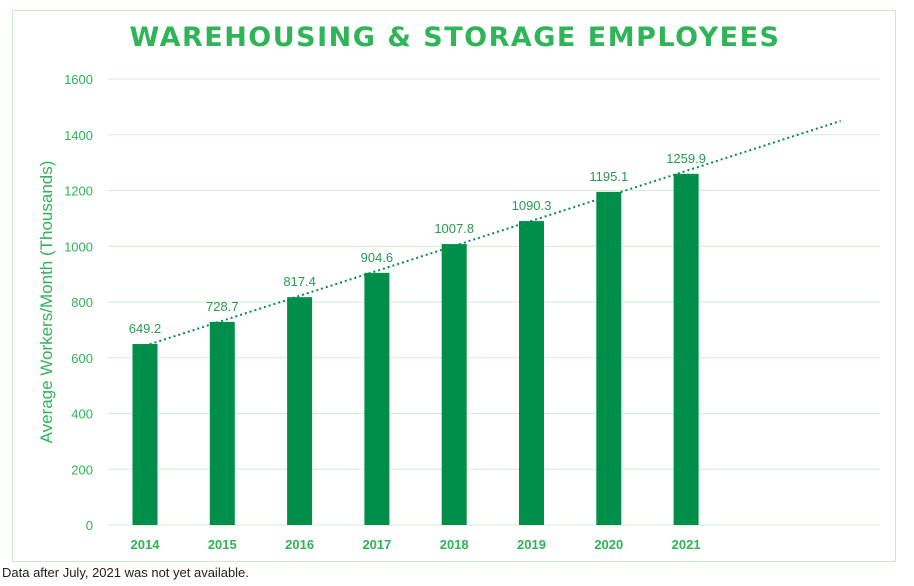 This screenshot has width=914, height=586. I want to click on data-label: 817.4, so click(299, 281).